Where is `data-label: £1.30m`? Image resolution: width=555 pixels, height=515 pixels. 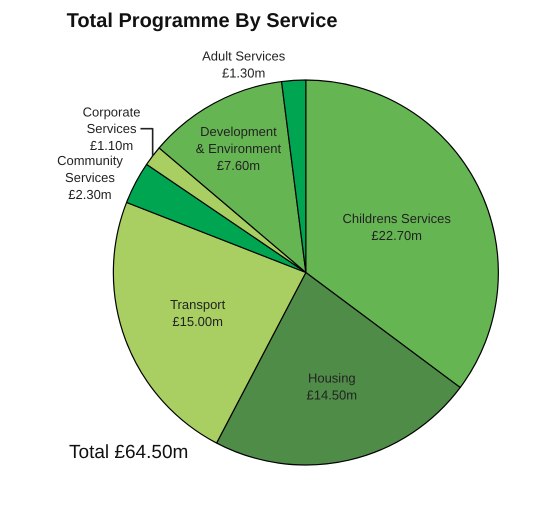
data-label: £1.30m is located at coordinates (244, 72).